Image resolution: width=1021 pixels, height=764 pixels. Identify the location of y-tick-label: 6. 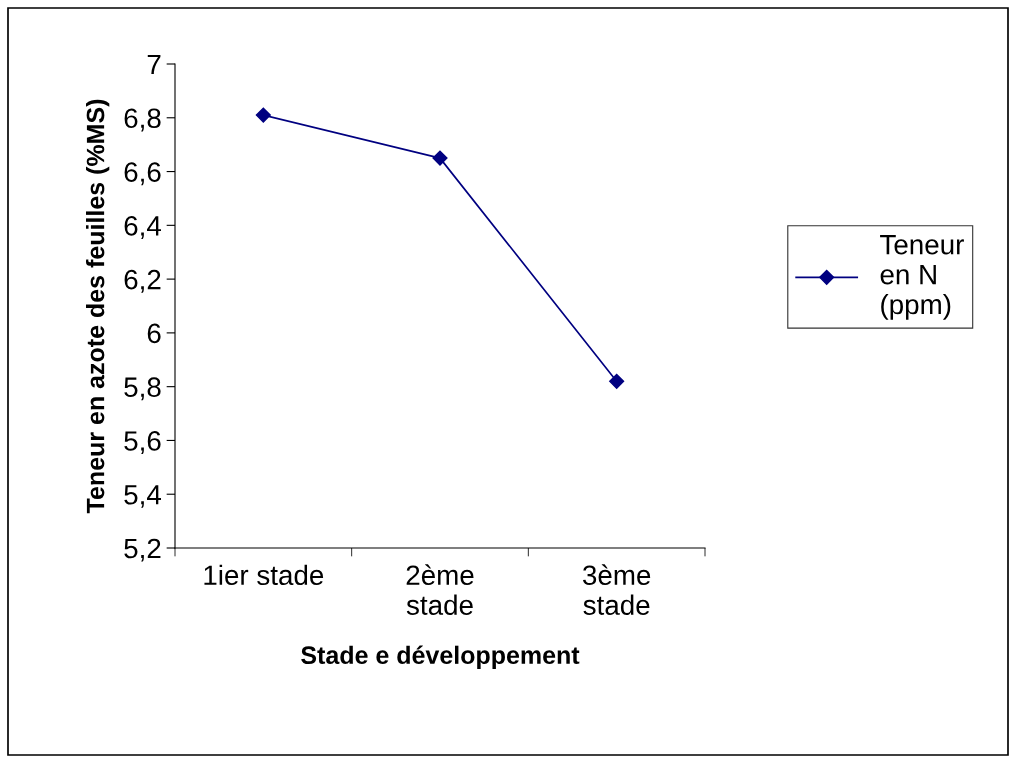
(154, 333).